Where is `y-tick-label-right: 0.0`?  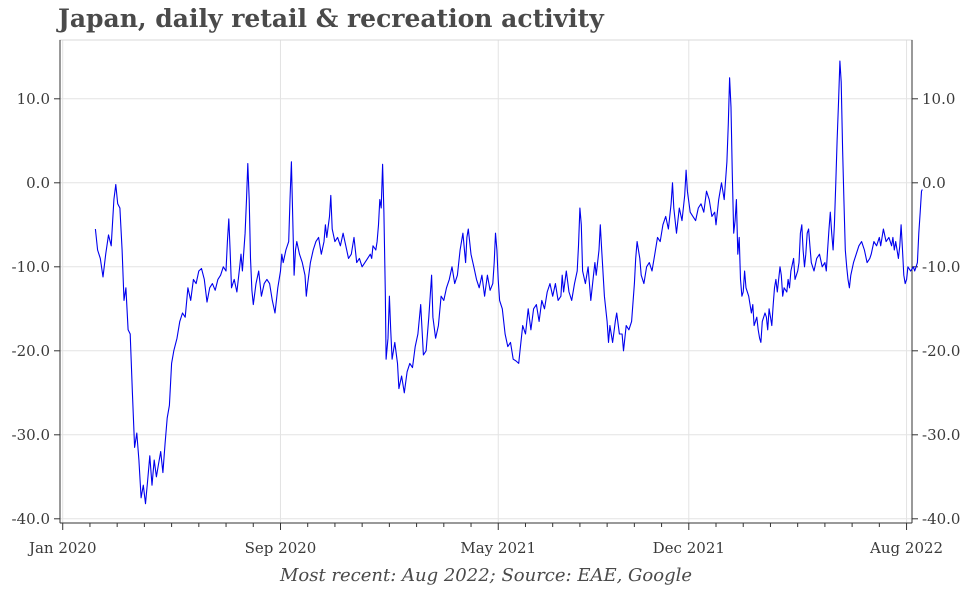 y-tick-label-right: 0.0 is located at coordinates (934, 183).